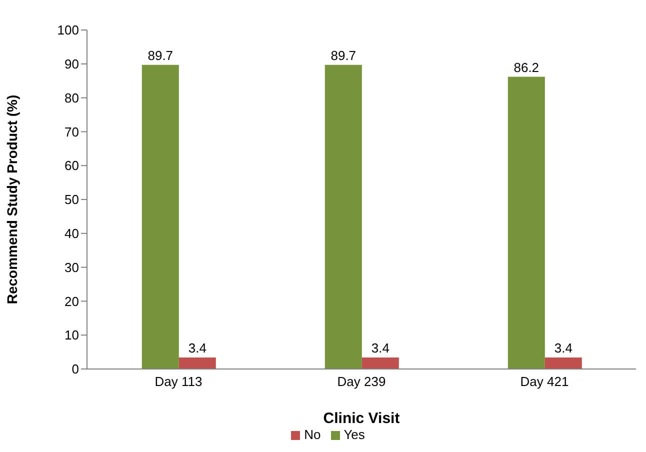 Image resolution: width=646 pixels, height=452 pixels. What do you see at coordinates (12, 199) in the screenshot?
I see `y-axis-title: Recommend Study Product (%)` at bounding box center [12, 199].